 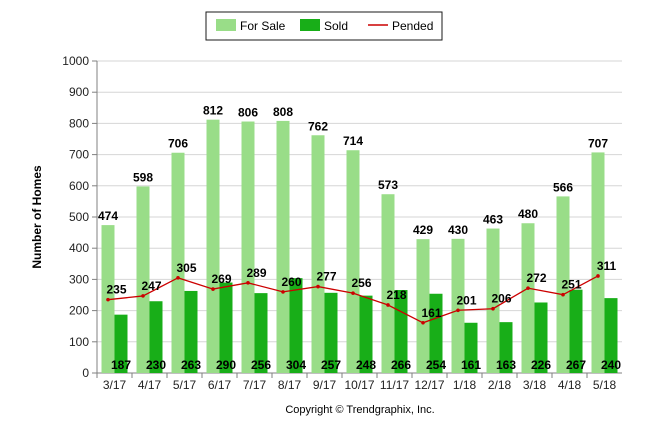 I want to click on copyright-text: Copyright © Trendgraphix, Inc., so click(x=359, y=410).